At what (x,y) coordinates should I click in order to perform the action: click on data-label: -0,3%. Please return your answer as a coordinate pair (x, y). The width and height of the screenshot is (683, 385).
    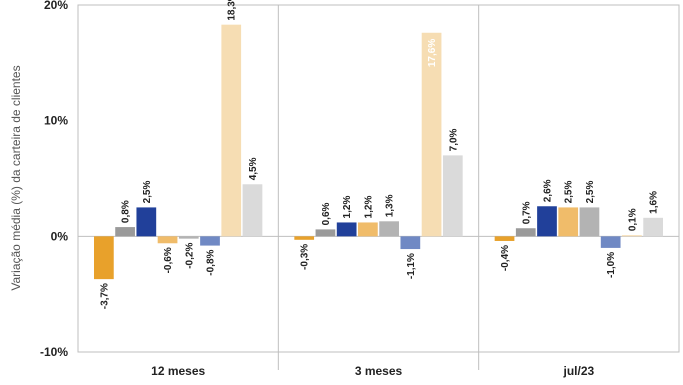
    Looking at the image, I should click on (305, 257).